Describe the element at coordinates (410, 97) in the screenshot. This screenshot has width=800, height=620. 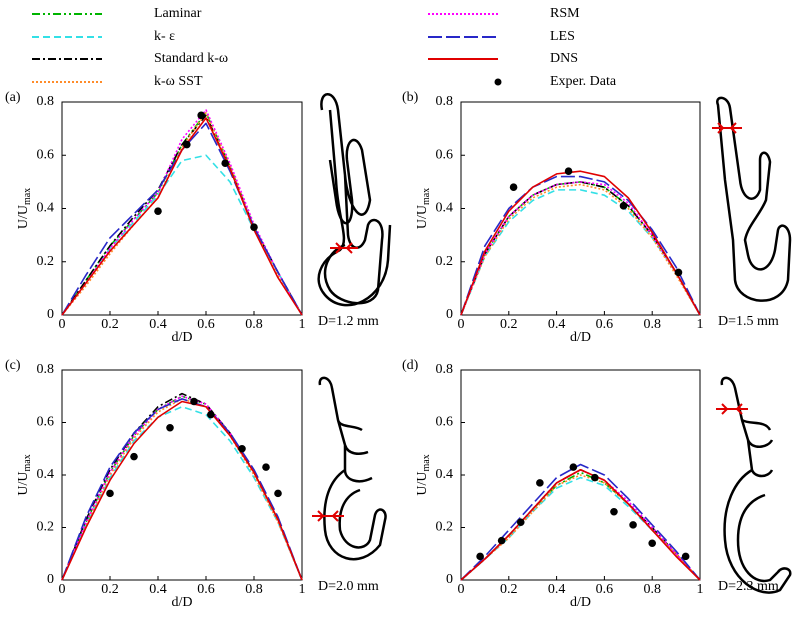
I see `panel-label: (b)` at that location.